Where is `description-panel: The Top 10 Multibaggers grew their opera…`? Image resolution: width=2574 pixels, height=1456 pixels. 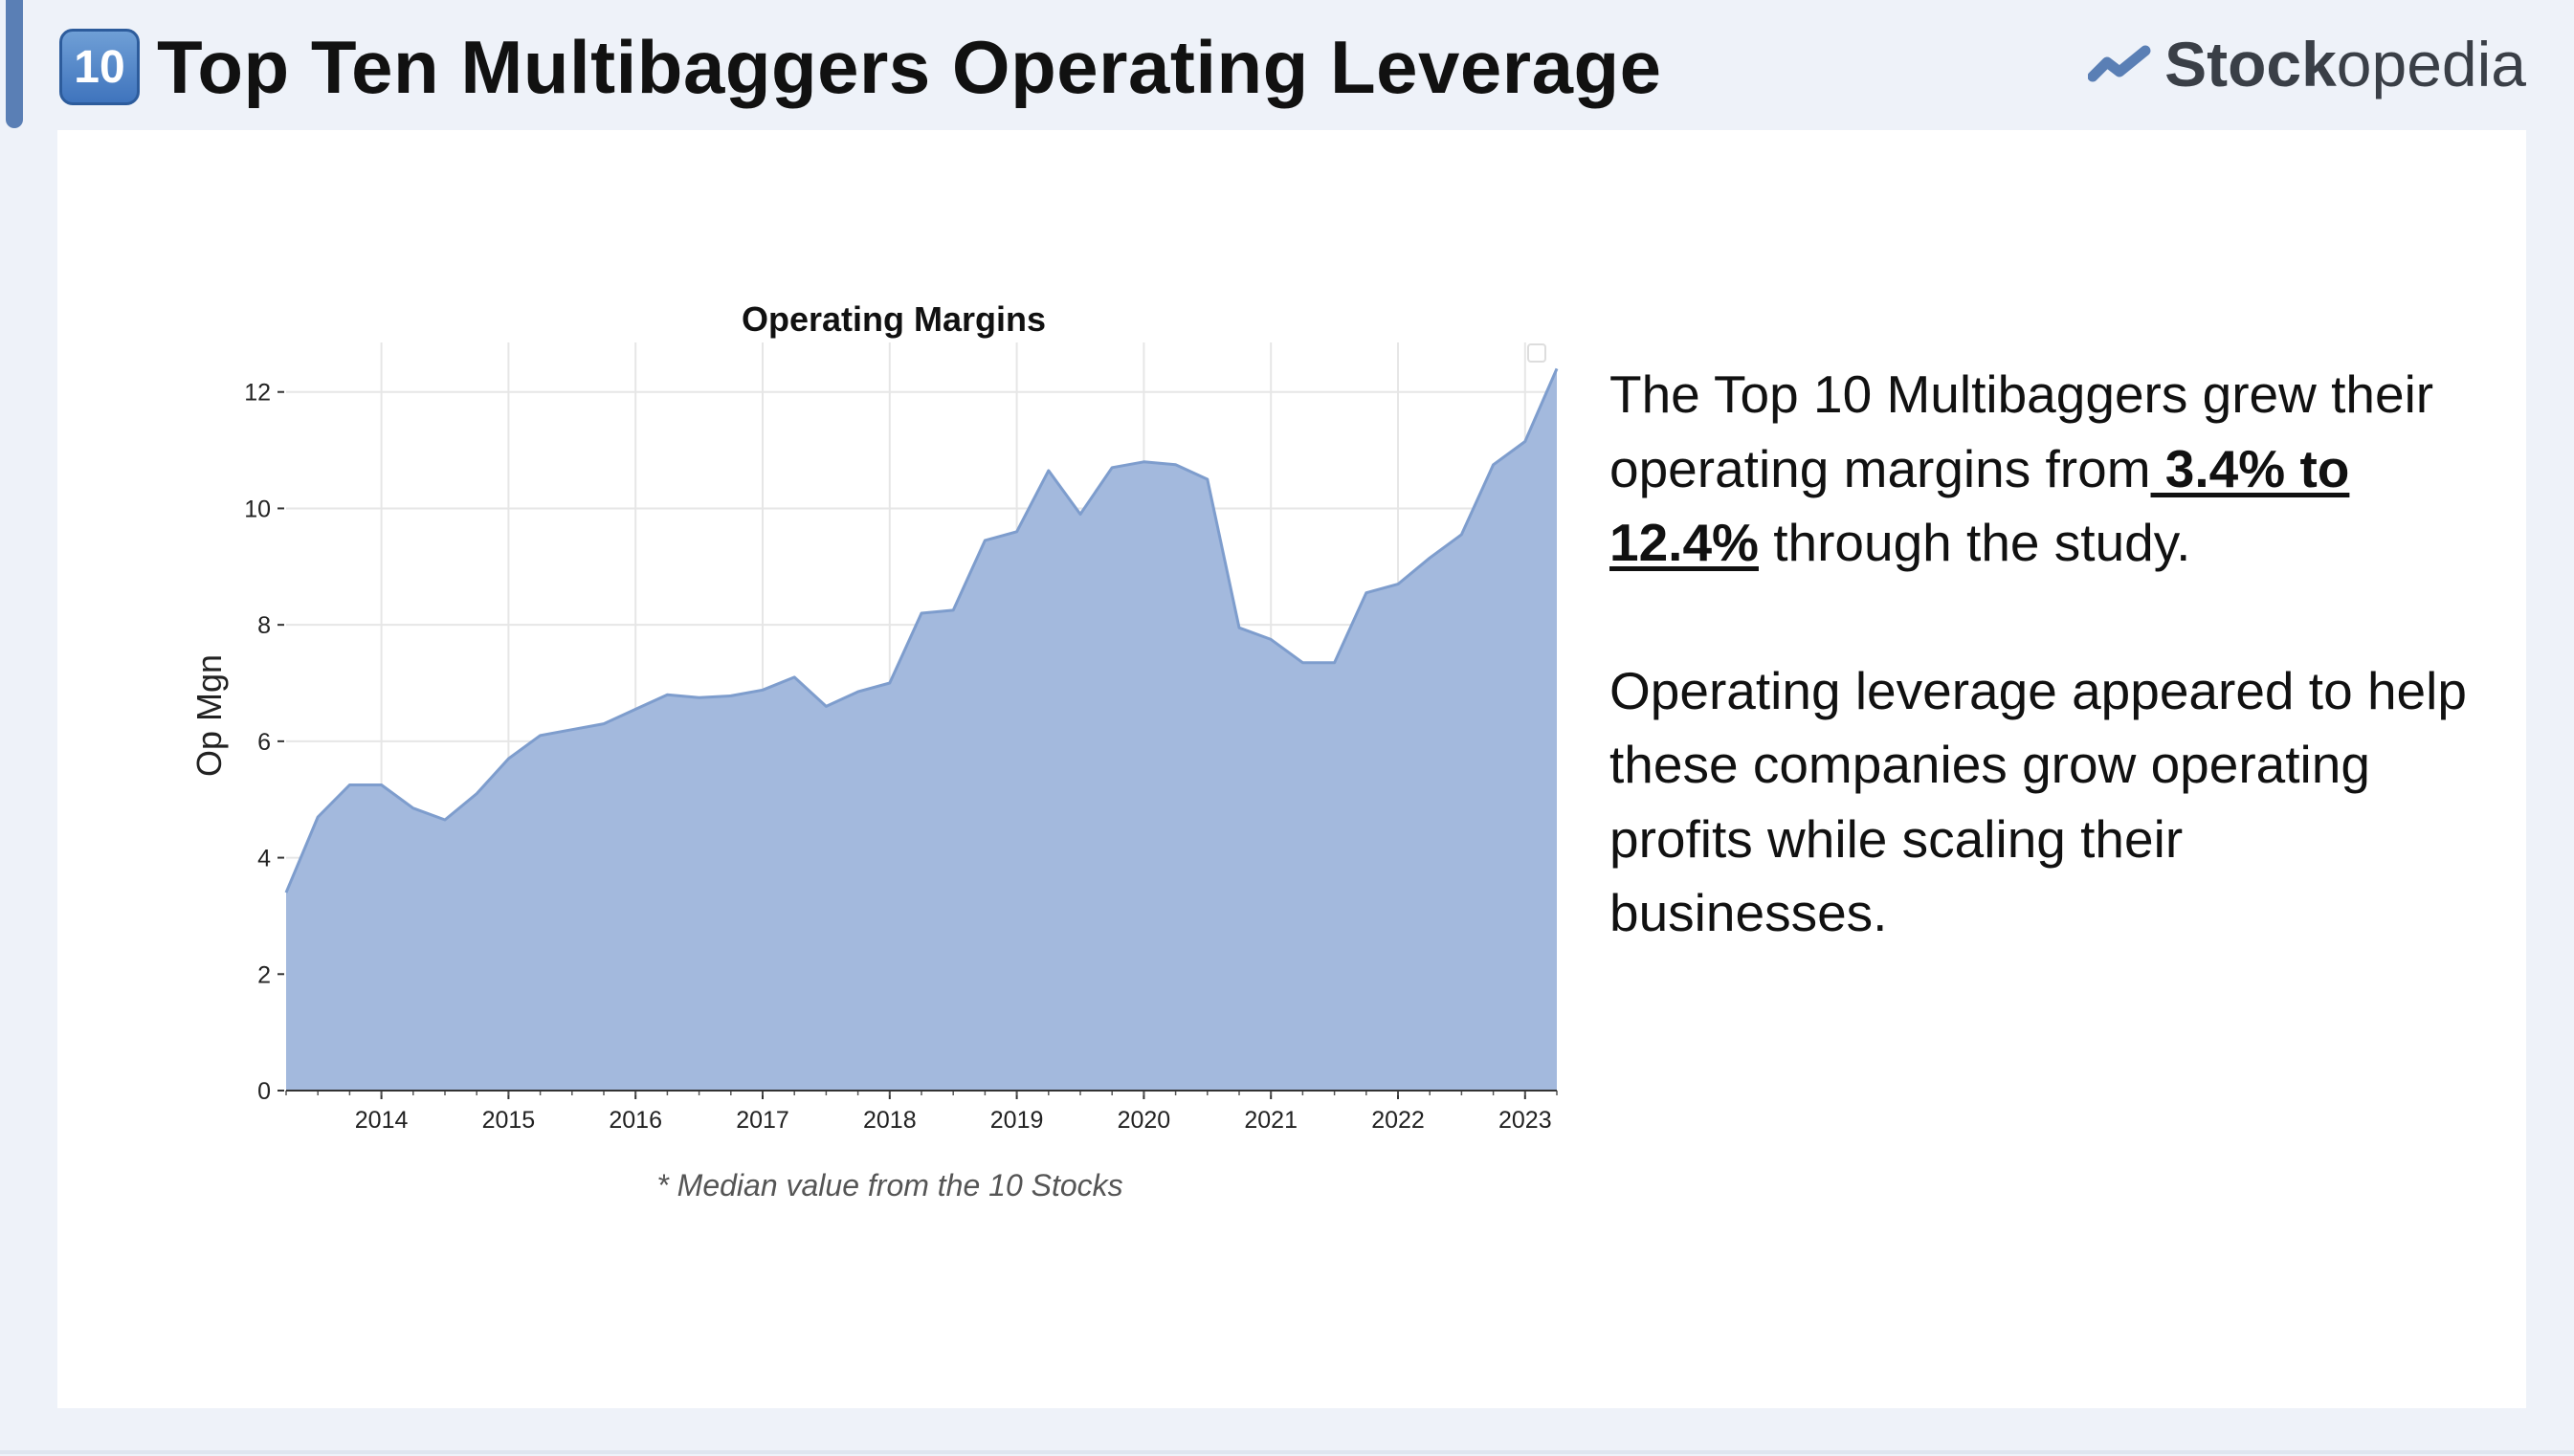 description-panel: The Top 10 Multibaggers grew their opera… is located at coordinates (2040, 655).